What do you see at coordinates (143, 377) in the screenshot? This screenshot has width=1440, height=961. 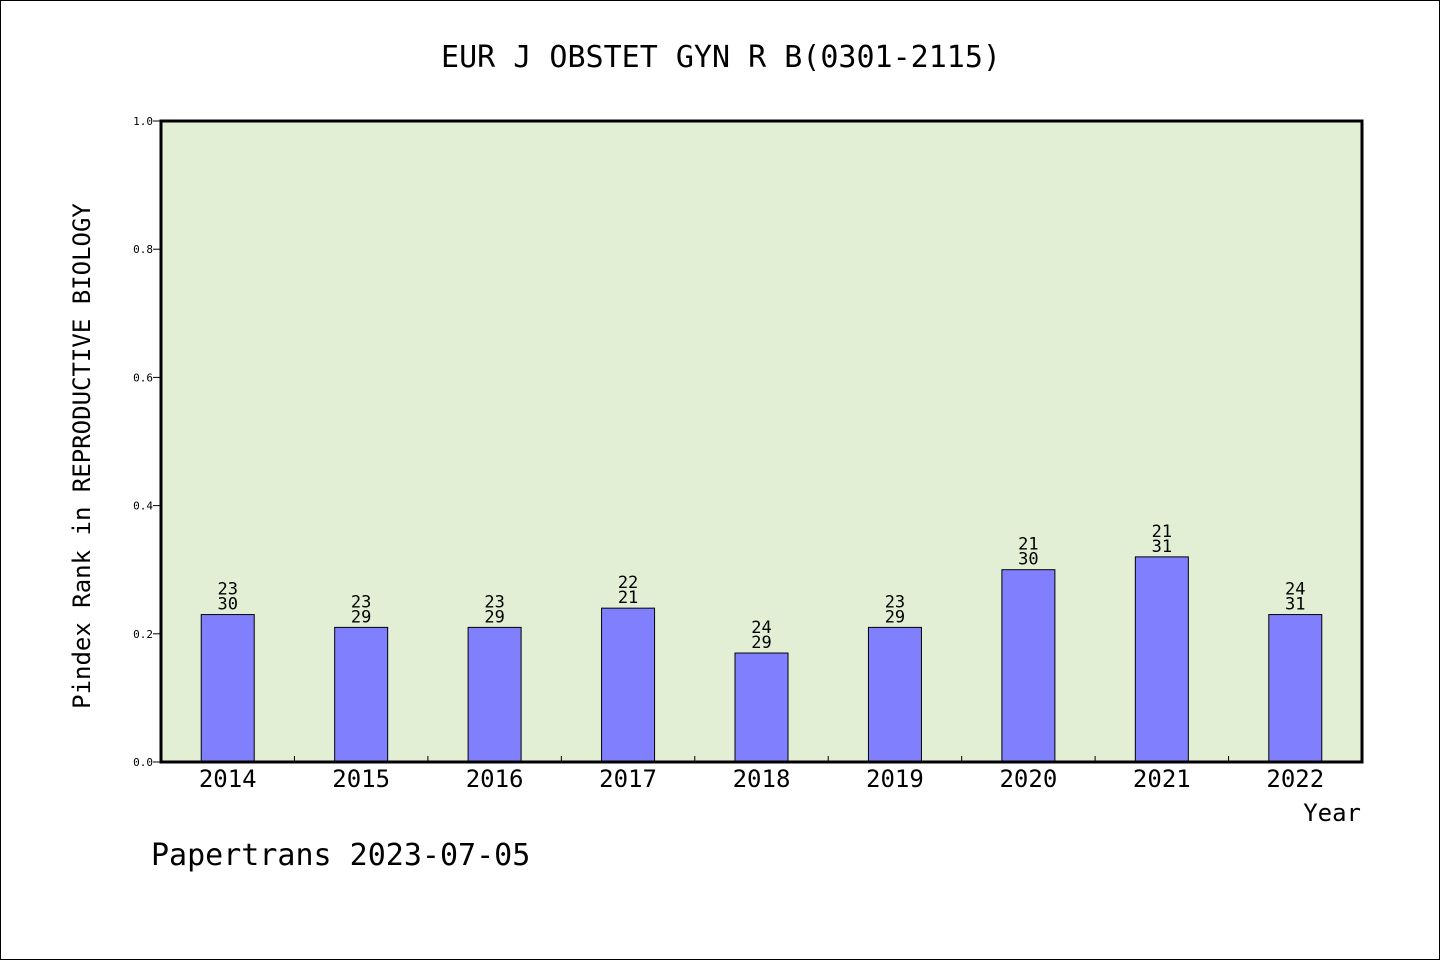 I see `y-tick-label: 0.6` at bounding box center [143, 377].